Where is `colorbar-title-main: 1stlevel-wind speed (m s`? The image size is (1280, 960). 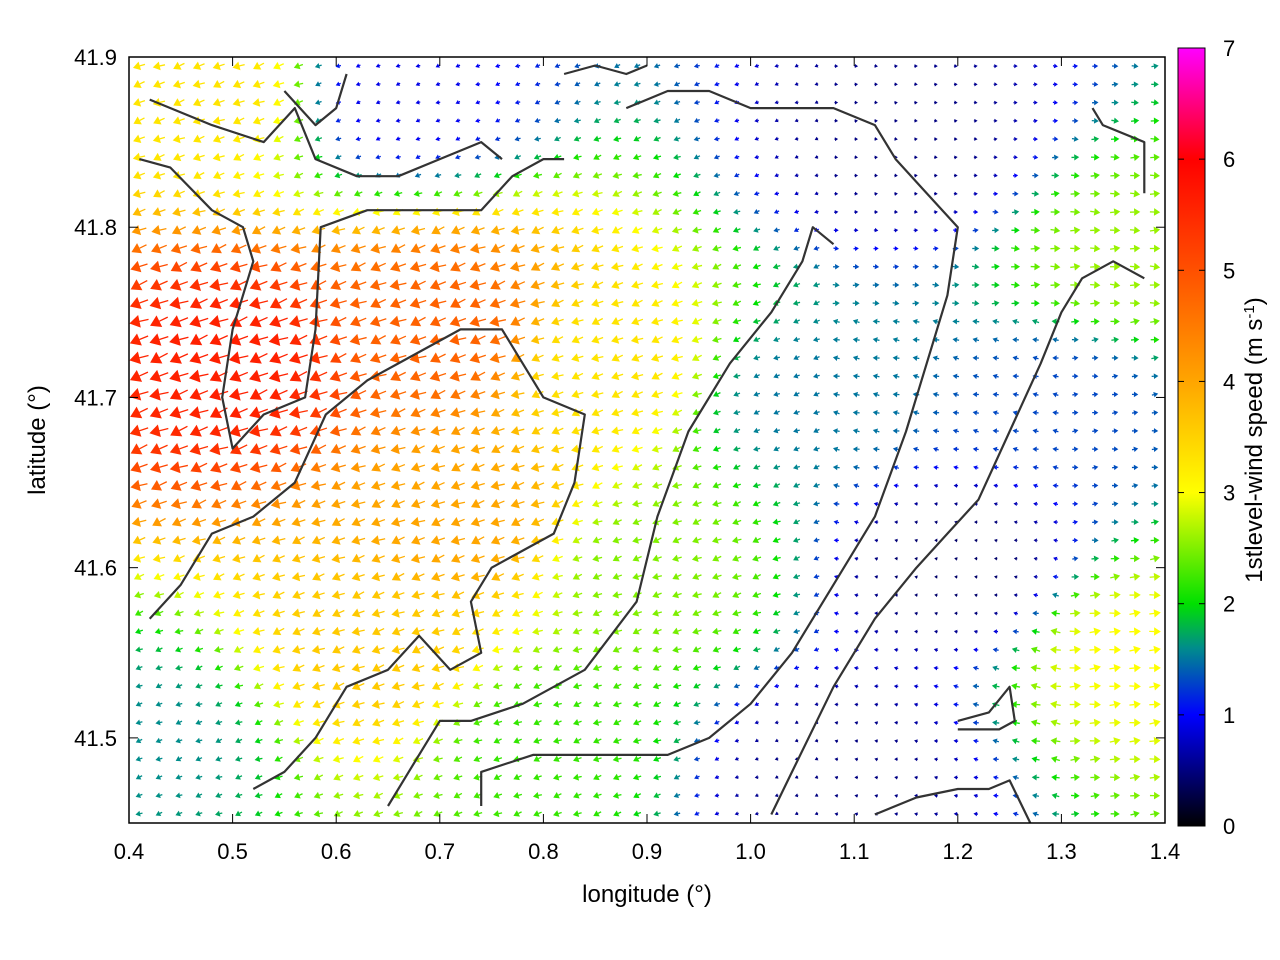
colorbar-title-main: 1stlevel-wind speed (m s is located at coordinates (1254, 451).